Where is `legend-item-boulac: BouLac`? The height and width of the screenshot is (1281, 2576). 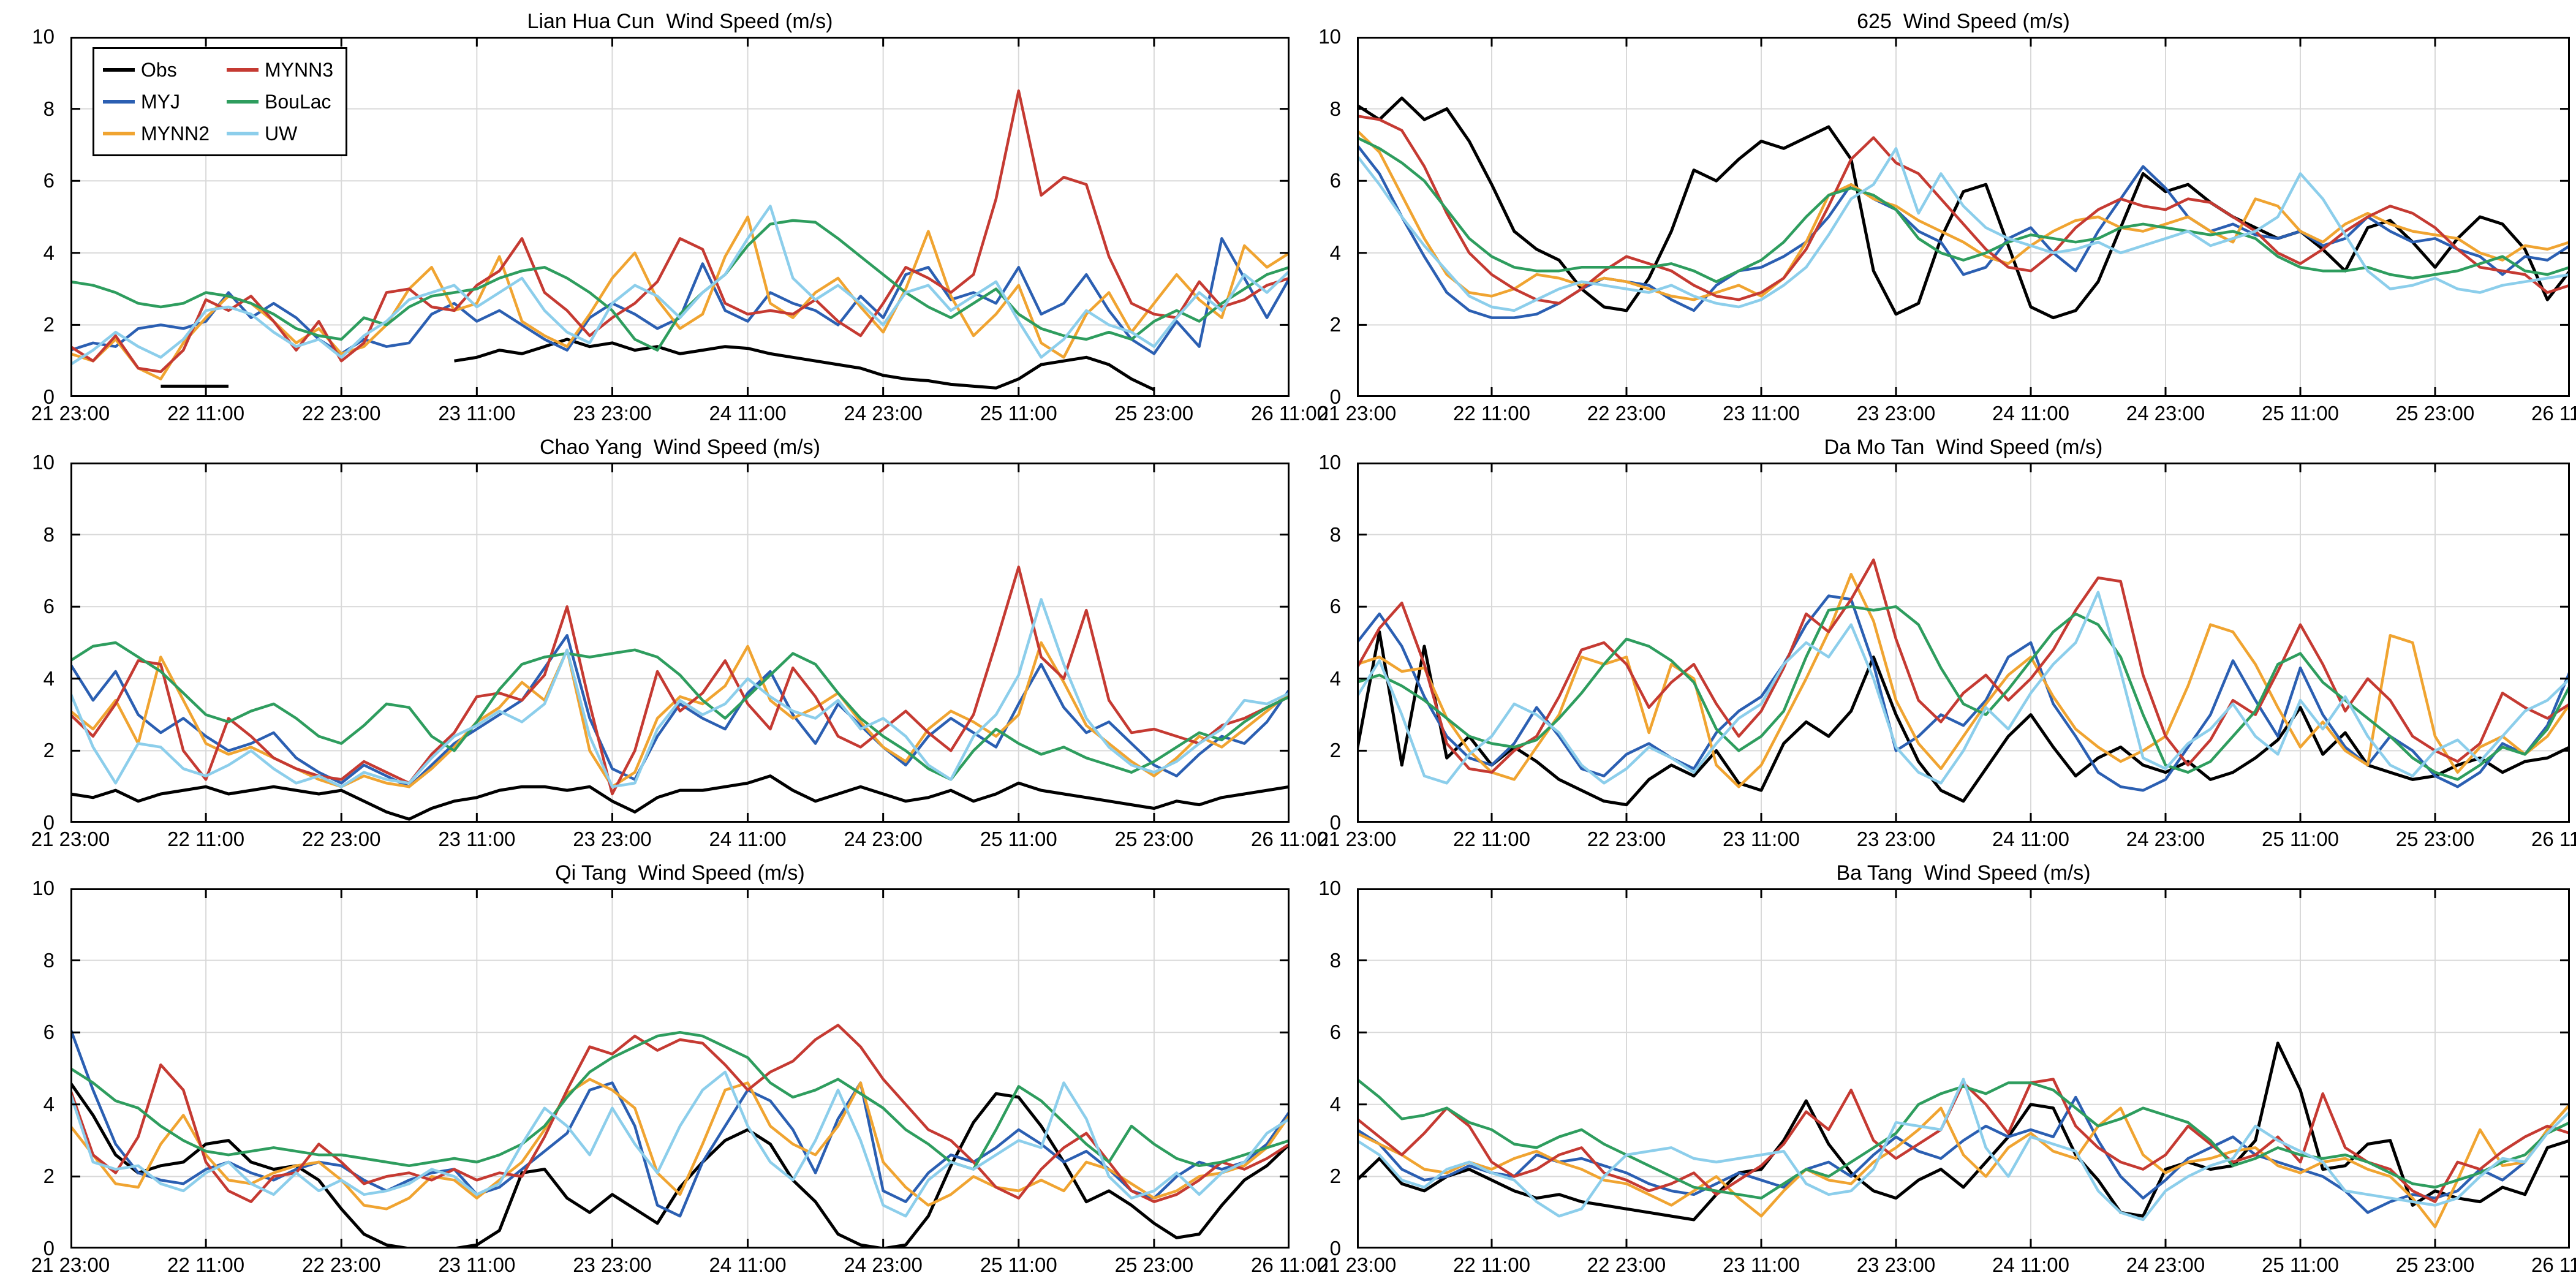 legend-item-boulac: BouLac is located at coordinates (280, 101).